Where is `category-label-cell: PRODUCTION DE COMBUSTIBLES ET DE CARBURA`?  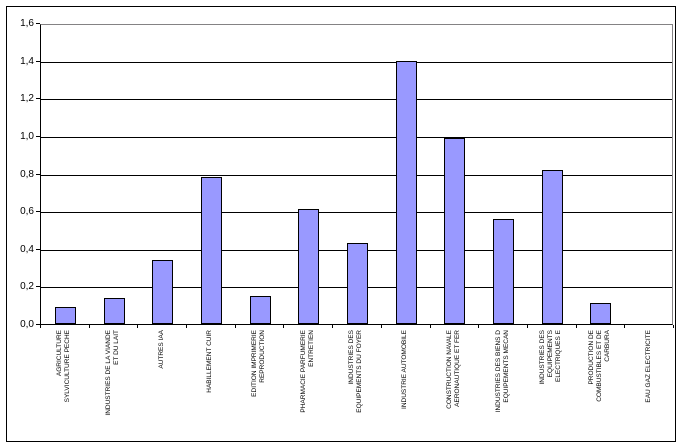 category-label-cell: PRODUCTION DE COMBUSTIBLES ET DE CARBURA is located at coordinates (600, 388).